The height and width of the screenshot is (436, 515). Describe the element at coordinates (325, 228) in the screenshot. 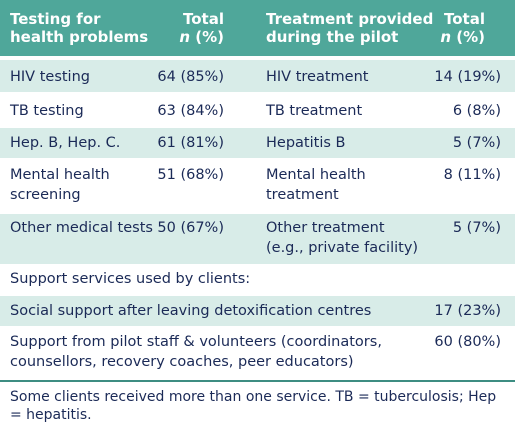

I see `treatment-name-line1: Other treatment` at that location.